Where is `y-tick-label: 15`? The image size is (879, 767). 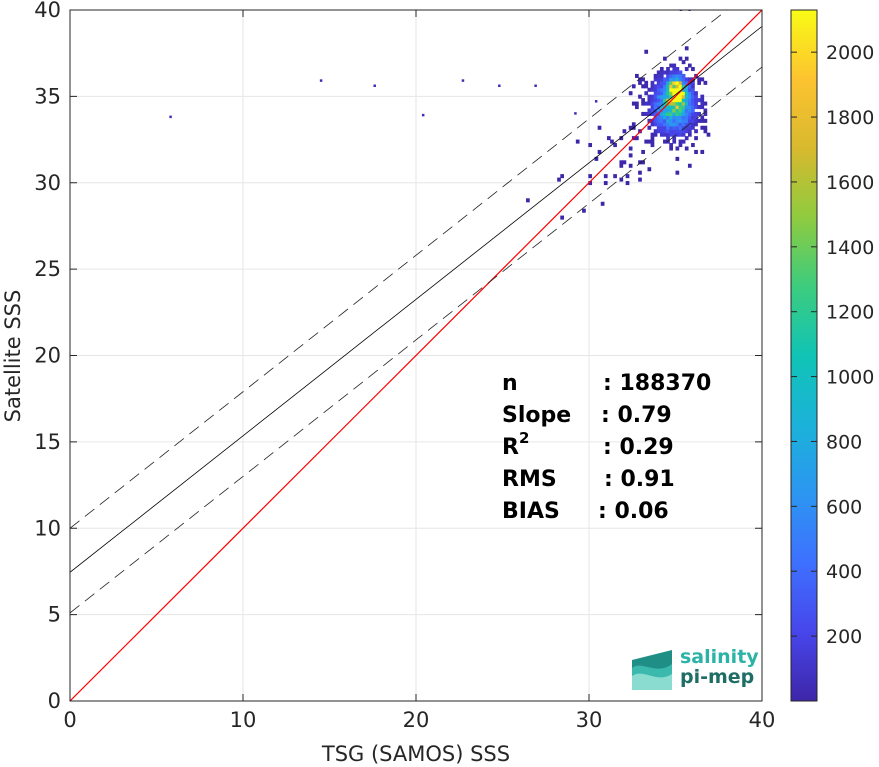
y-tick-label: 15 is located at coordinates (47, 442).